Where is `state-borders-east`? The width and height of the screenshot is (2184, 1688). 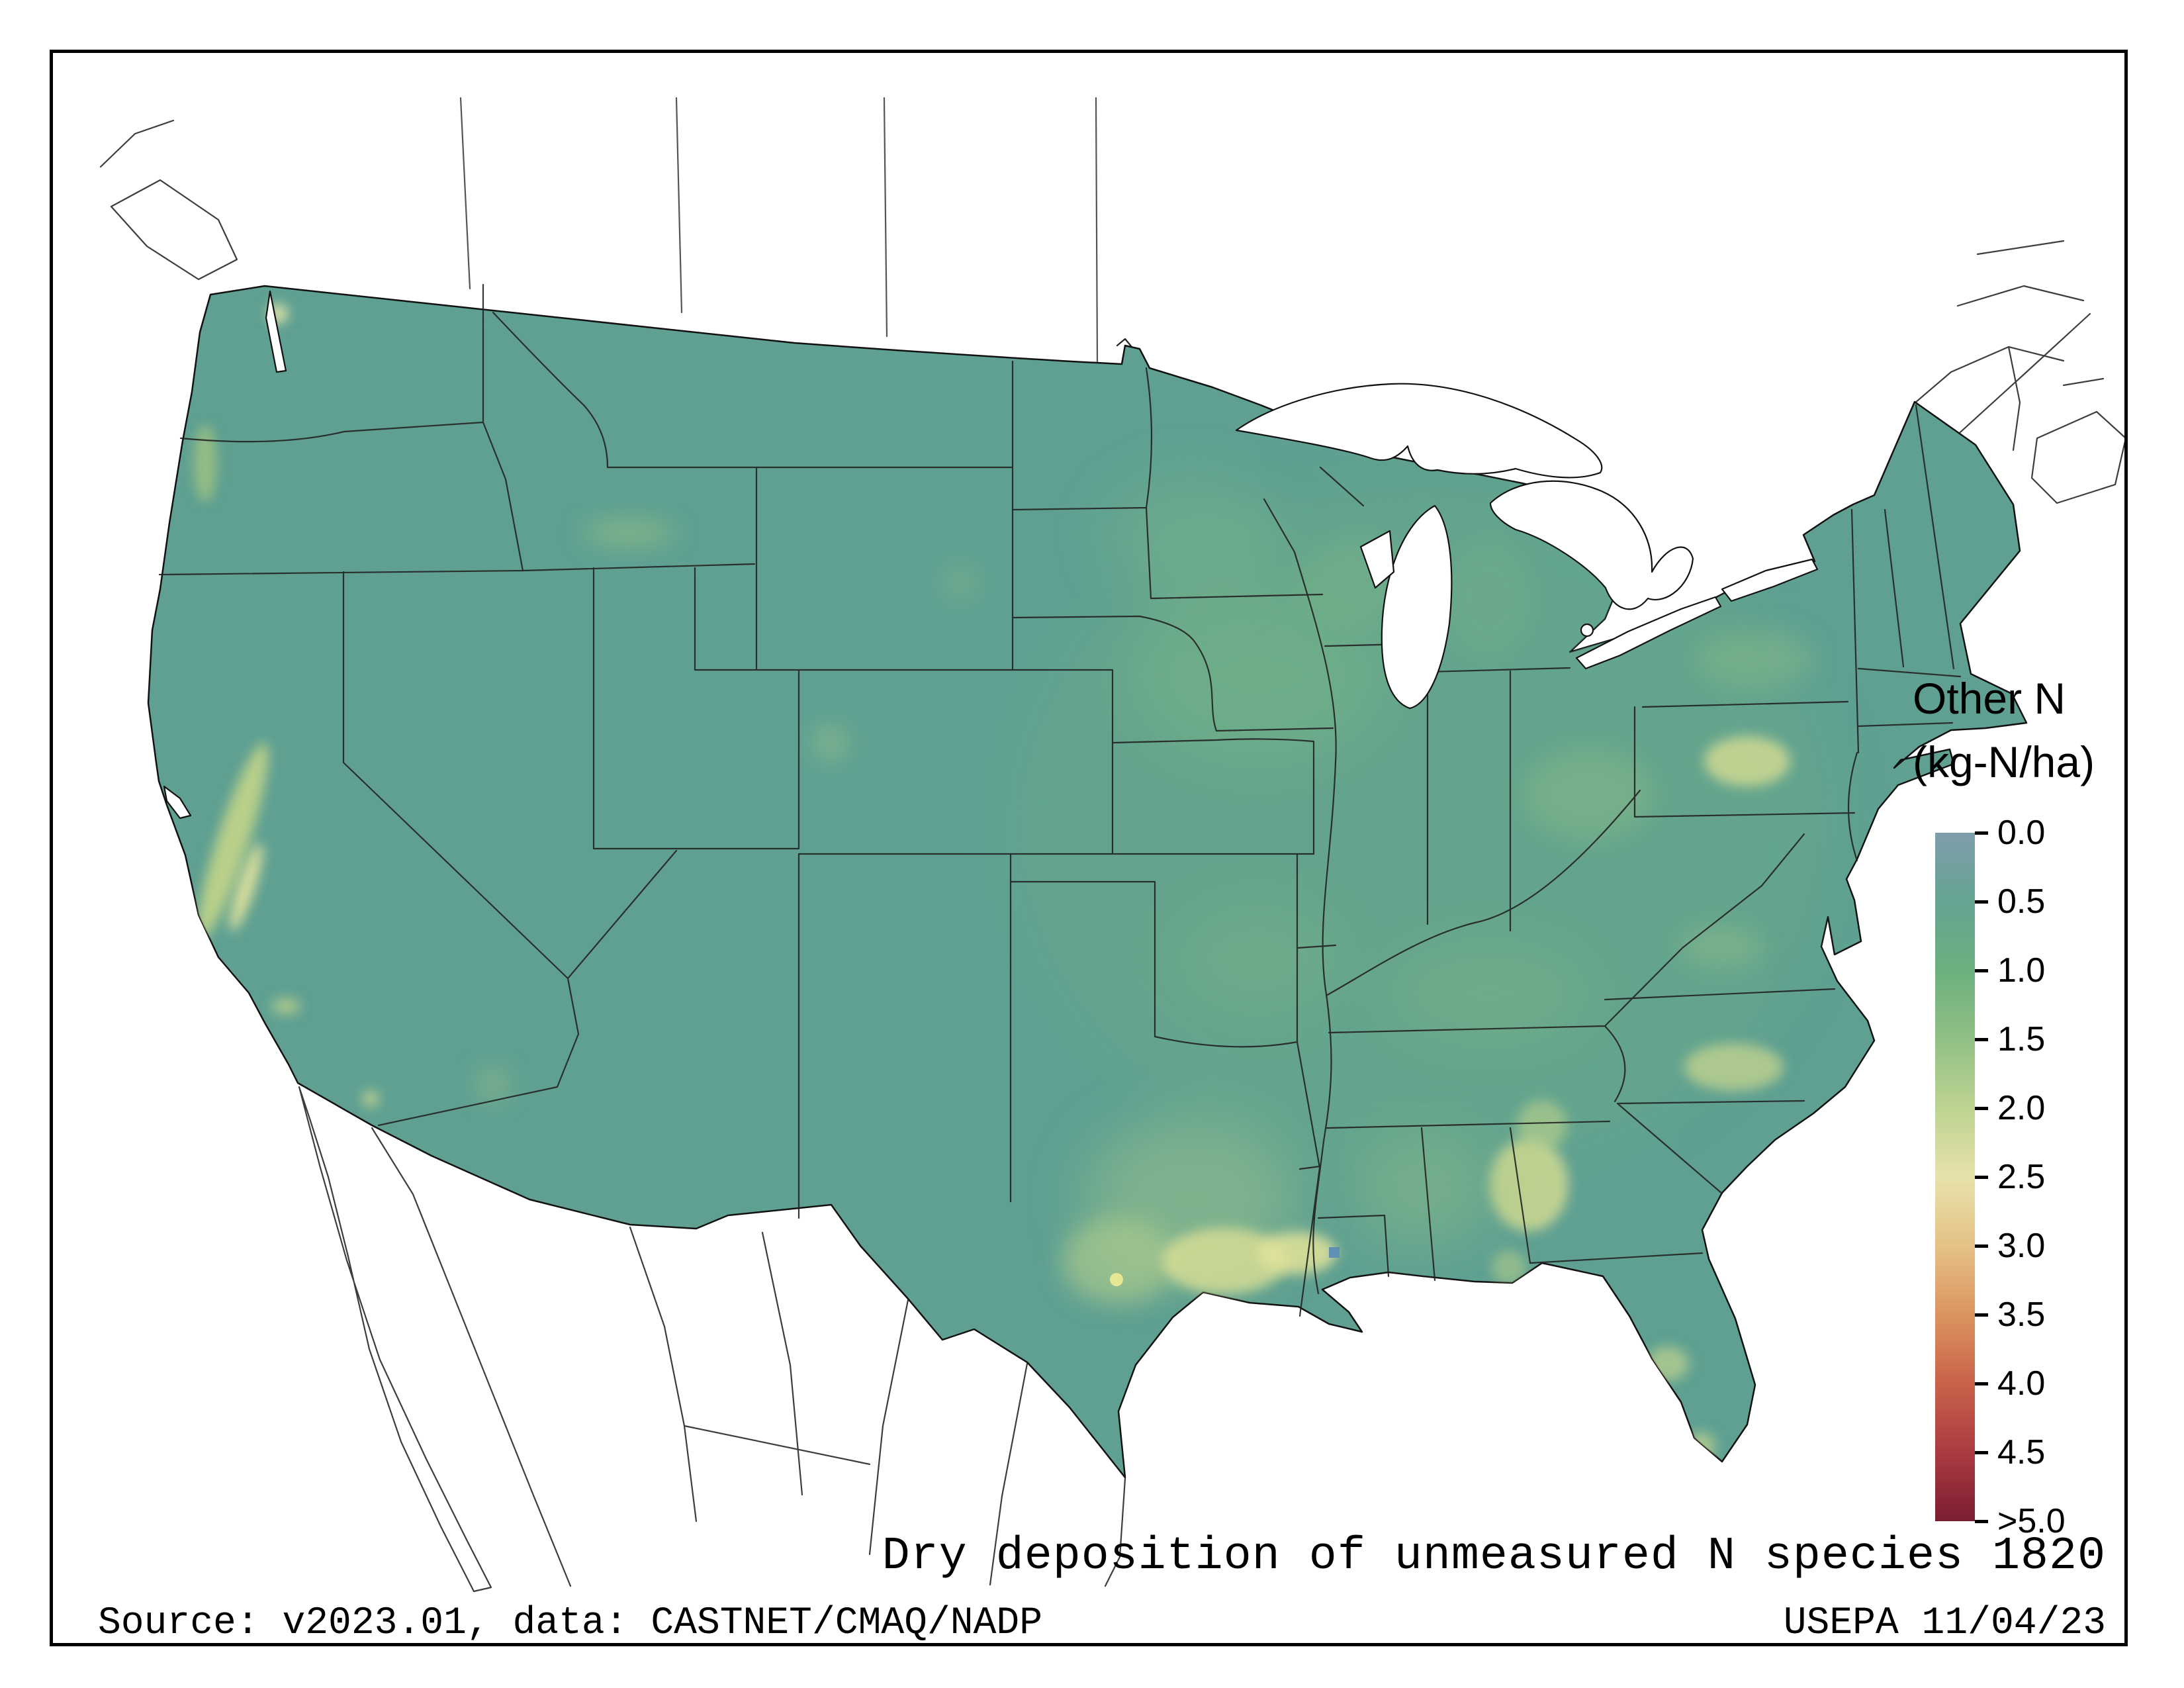
state-borders-east is located at coordinates (1797, 676).